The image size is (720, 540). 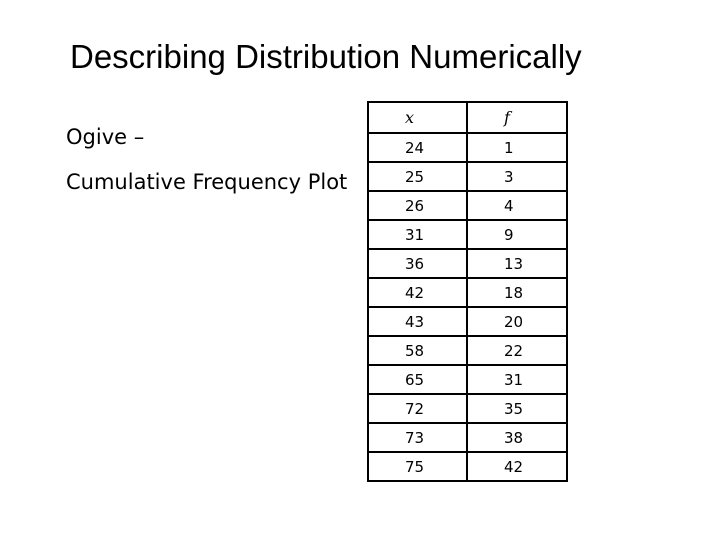 What do you see at coordinates (517, 176) in the screenshot?
I see `cell-f: 3` at bounding box center [517, 176].